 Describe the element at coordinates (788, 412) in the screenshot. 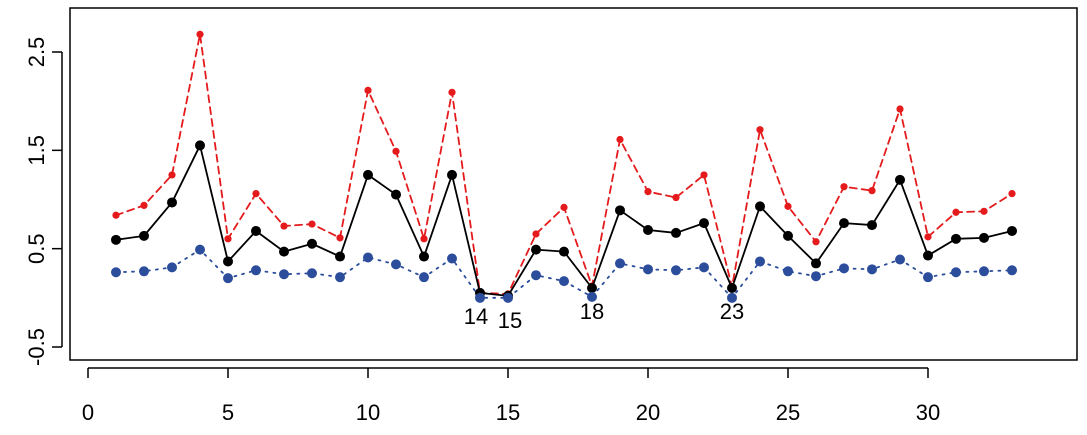

I see `x-tick-label: 25` at that location.